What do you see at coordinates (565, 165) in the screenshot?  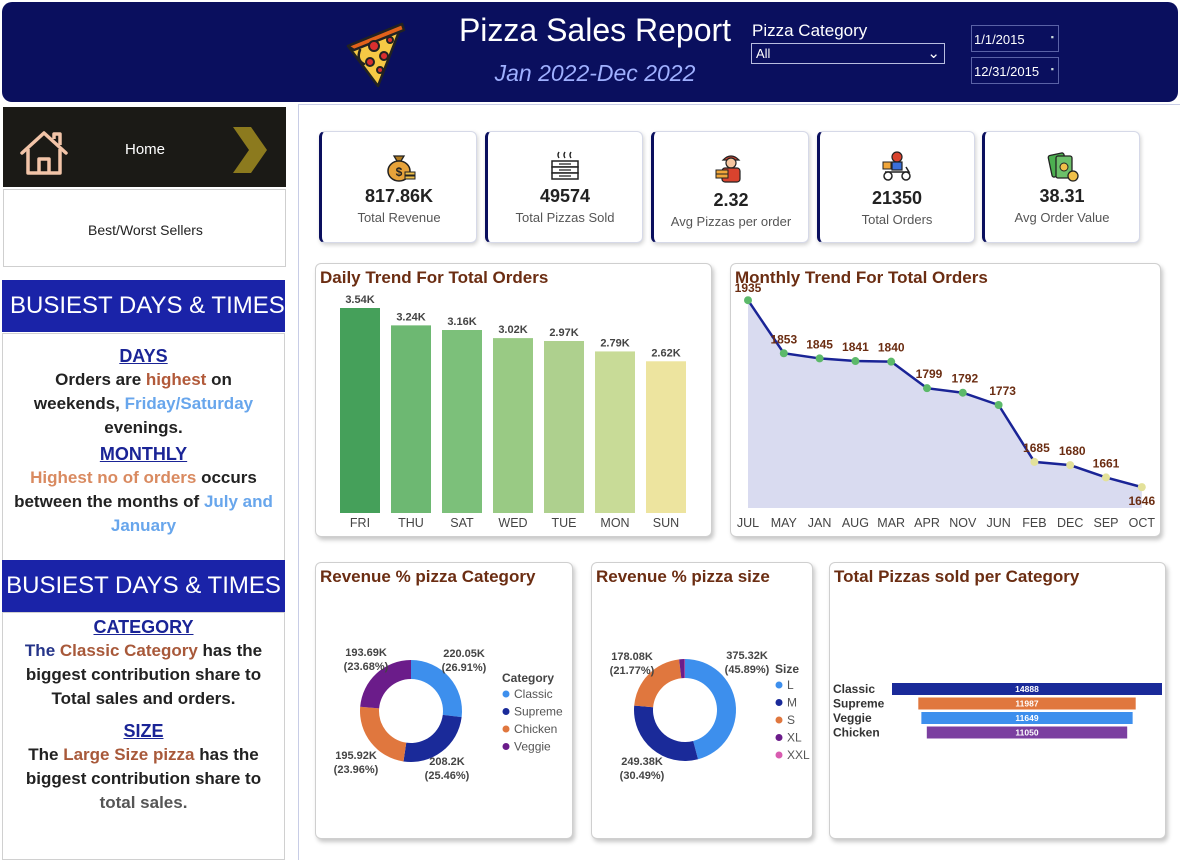 I see `pizza-box-icon` at bounding box center [565, 165].